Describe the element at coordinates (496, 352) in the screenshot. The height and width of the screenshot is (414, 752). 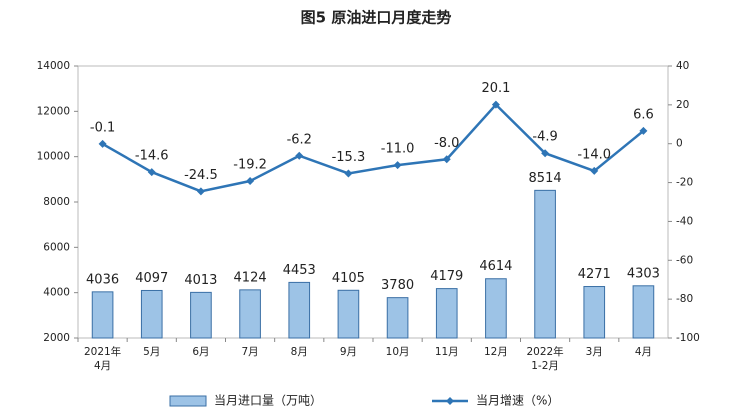
I see `x-tick-label: 12月` at that location.